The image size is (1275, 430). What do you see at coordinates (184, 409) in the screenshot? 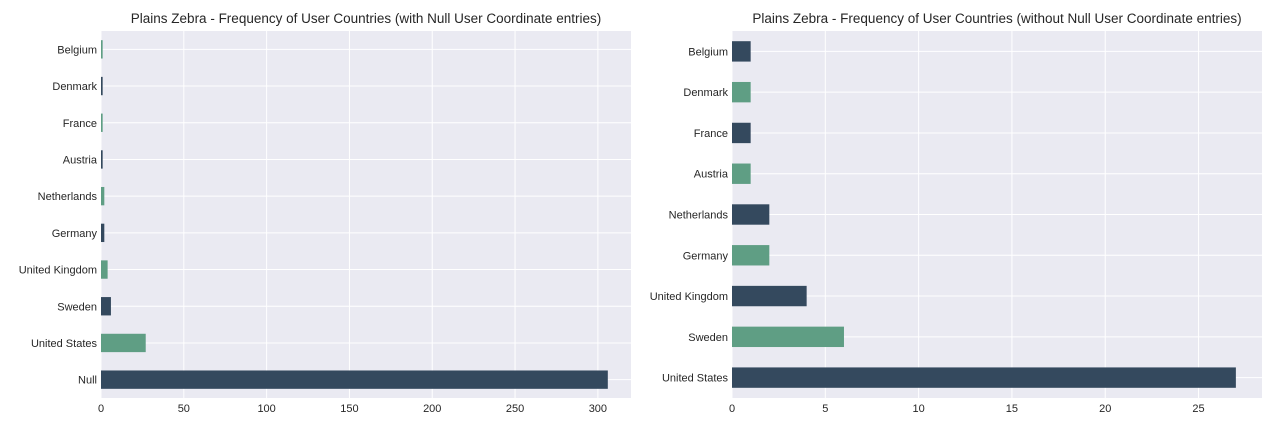
I see `x-tick-label: 50` at bounding box center [184, 409].